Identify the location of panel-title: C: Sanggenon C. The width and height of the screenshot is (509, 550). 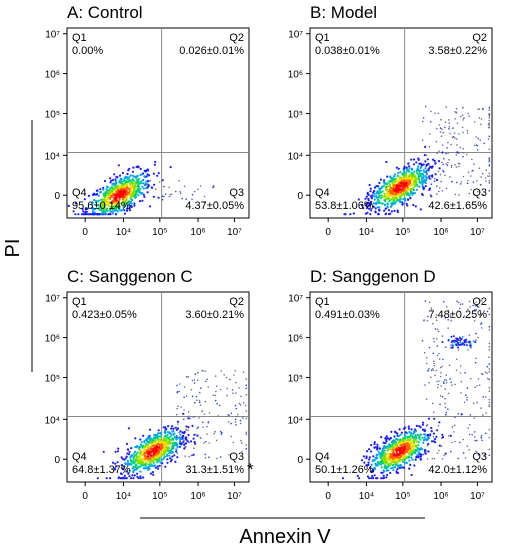
(130, 276).